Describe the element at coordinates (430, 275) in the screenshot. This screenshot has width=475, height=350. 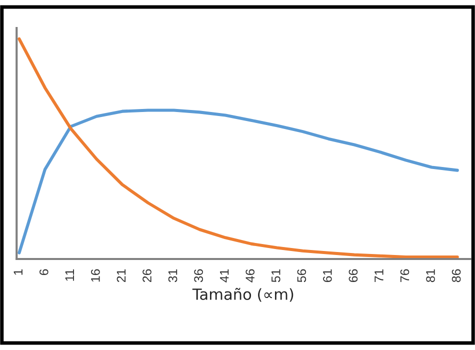
I see `x-tick-label: 81` at that location.